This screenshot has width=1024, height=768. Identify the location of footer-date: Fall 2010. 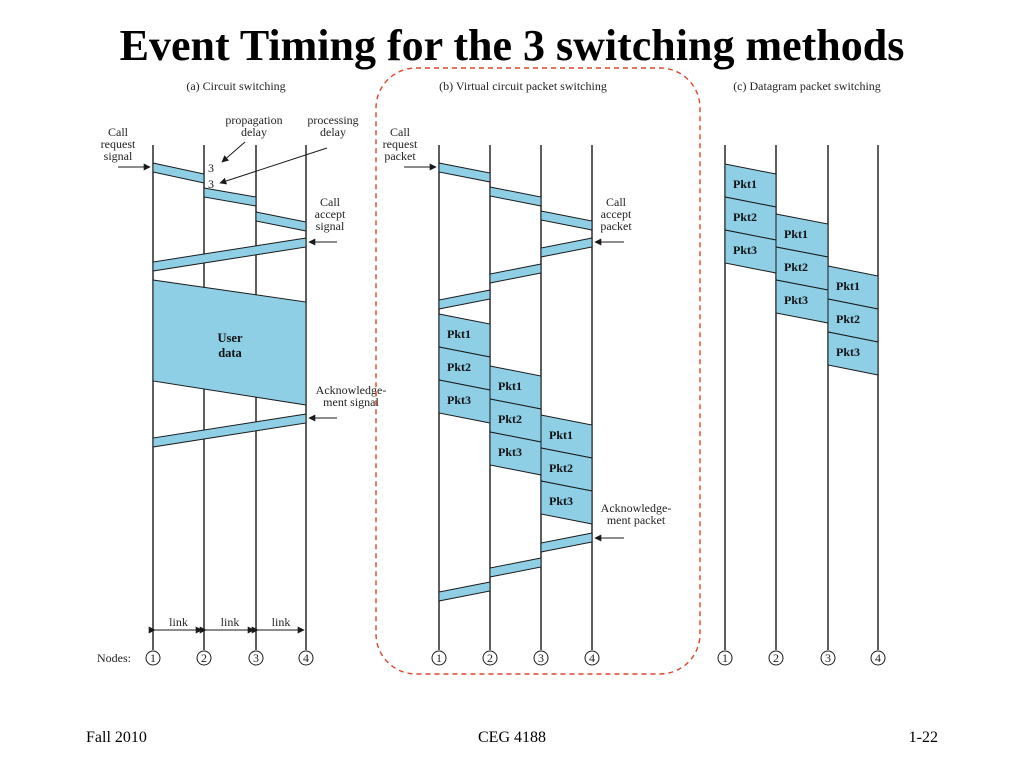
(116, 737).